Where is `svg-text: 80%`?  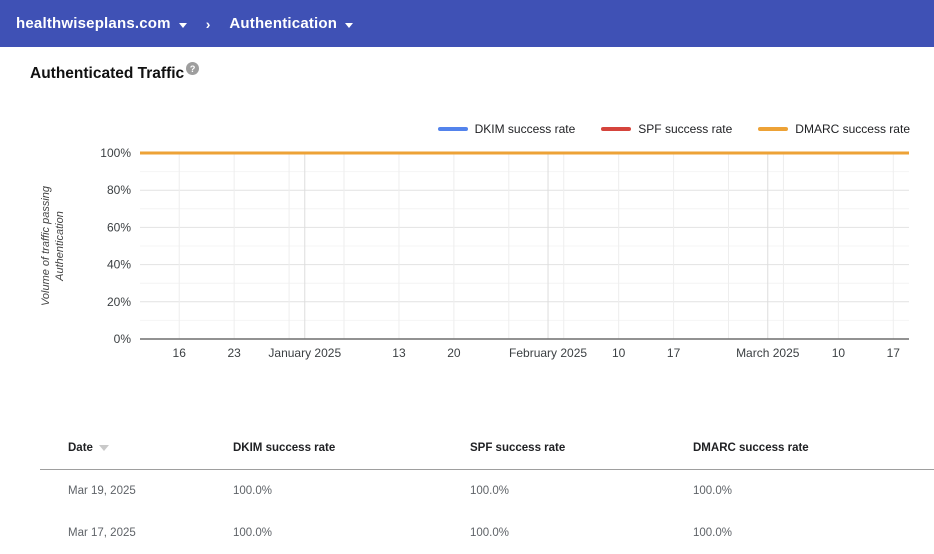 svg-text: 80% is located at coordinates (119, 190).